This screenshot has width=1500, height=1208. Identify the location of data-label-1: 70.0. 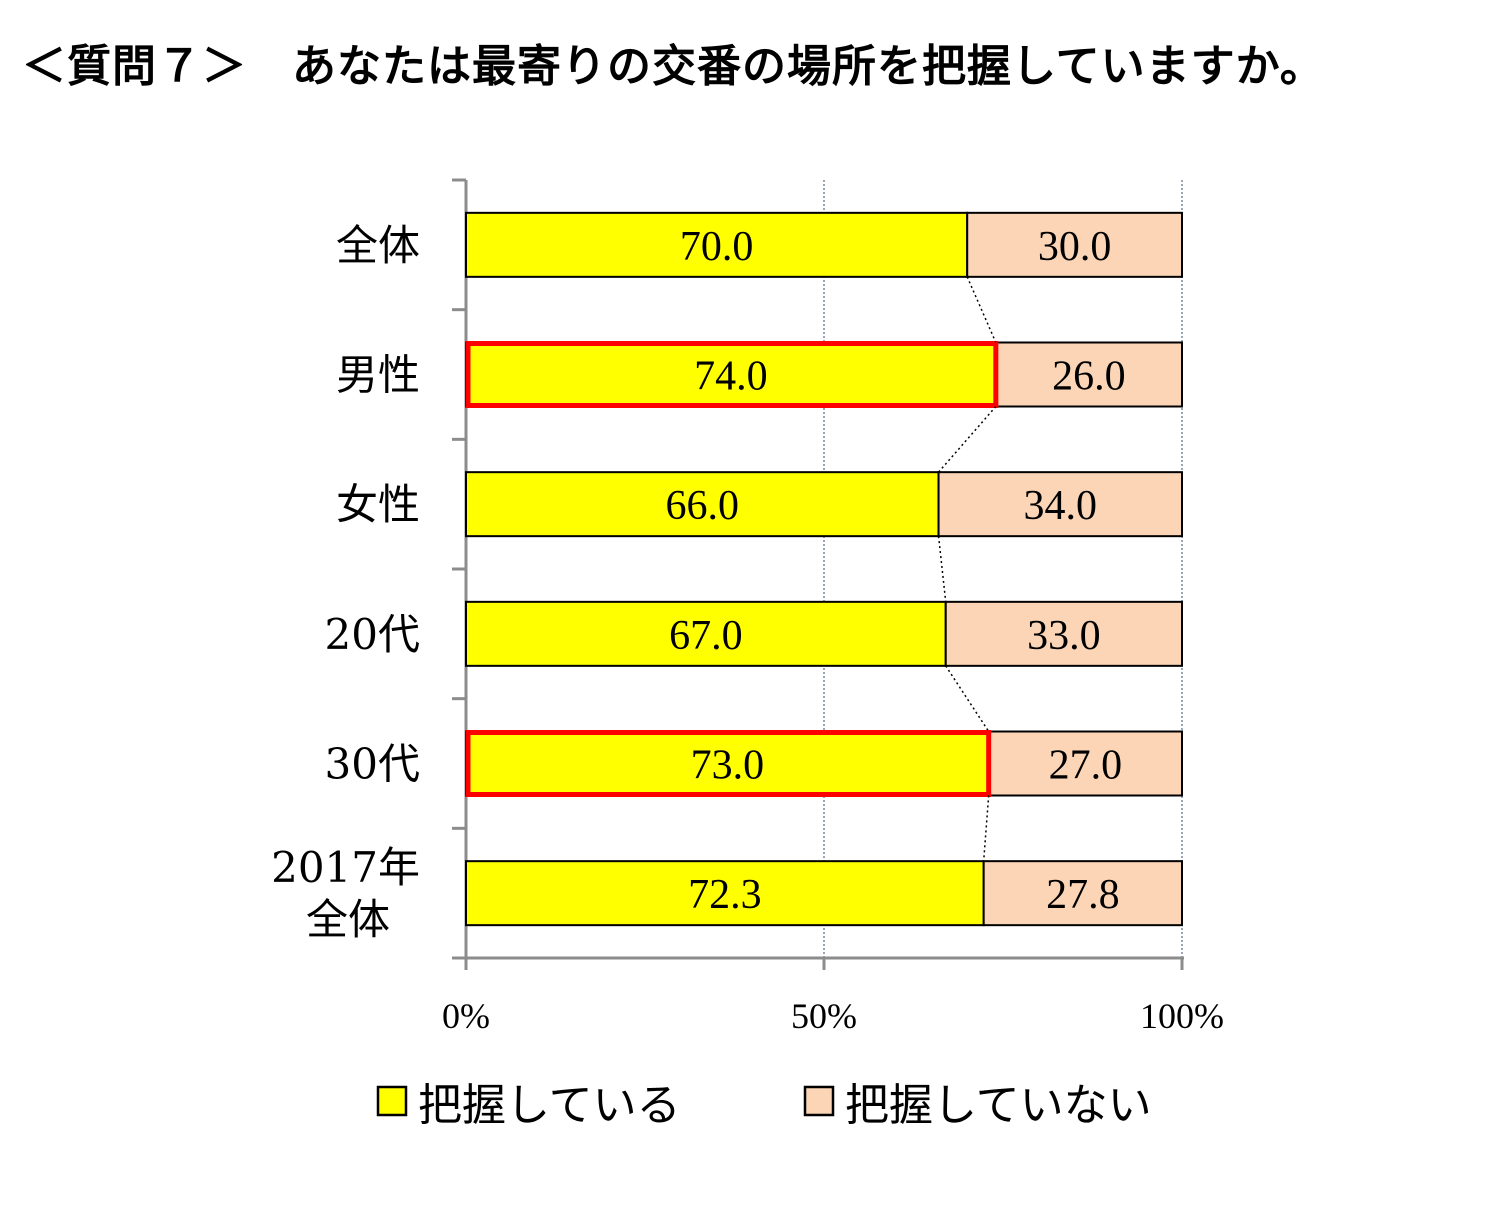
(717, 247).